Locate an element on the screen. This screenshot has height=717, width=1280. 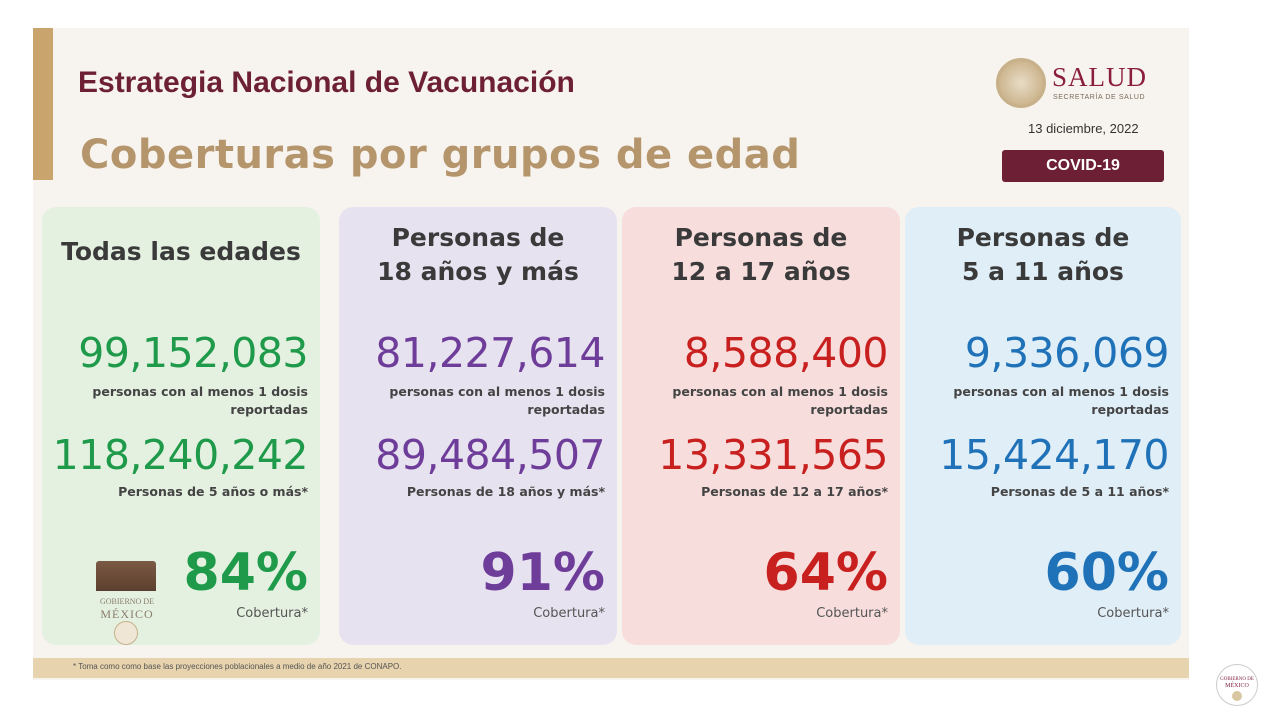
card-heading-line2: 5 a 11 años is located at coordinates (1043, 271).